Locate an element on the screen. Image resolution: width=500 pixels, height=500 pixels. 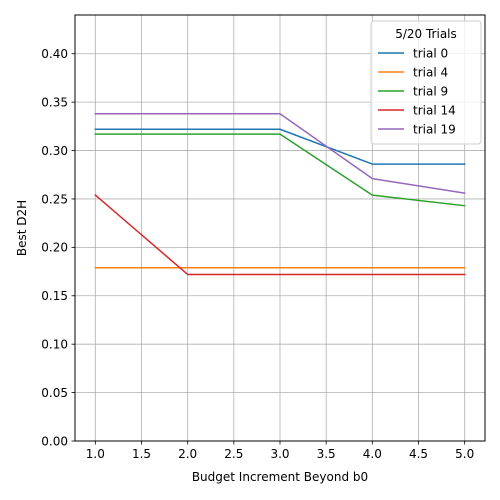
y-tick-label: 0.10 is located at coordinates (54, 344).